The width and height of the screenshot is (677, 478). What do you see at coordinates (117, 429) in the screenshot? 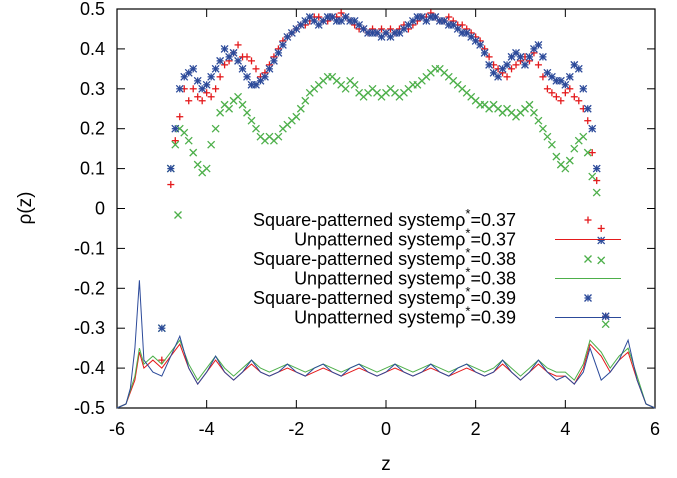
I see `x-tick-label: -6` at bounding box center [117, 429].